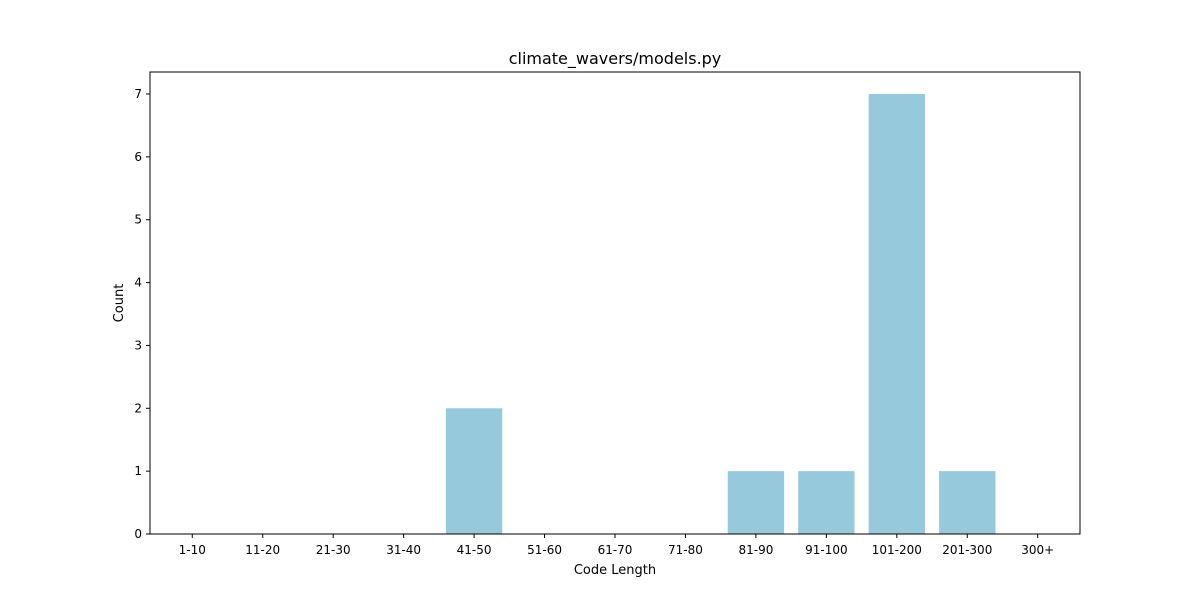 Image resolution: width=1200 pixels, height=600 pixels. Describe the element at coordinates (138, 471) in the screenshot. I see `y-tick-label: 1` at that location.